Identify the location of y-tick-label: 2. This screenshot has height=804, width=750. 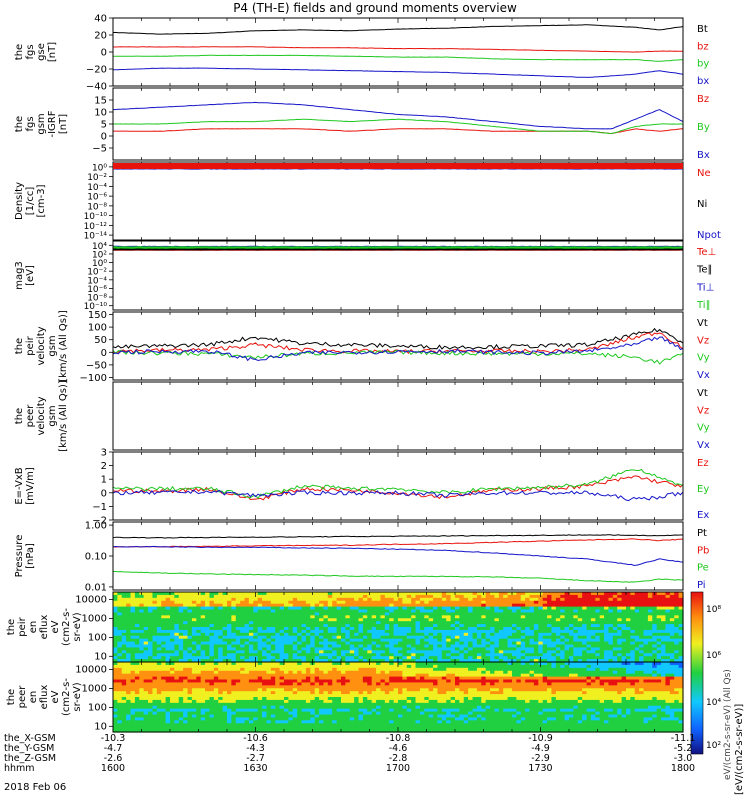
(104, 466).